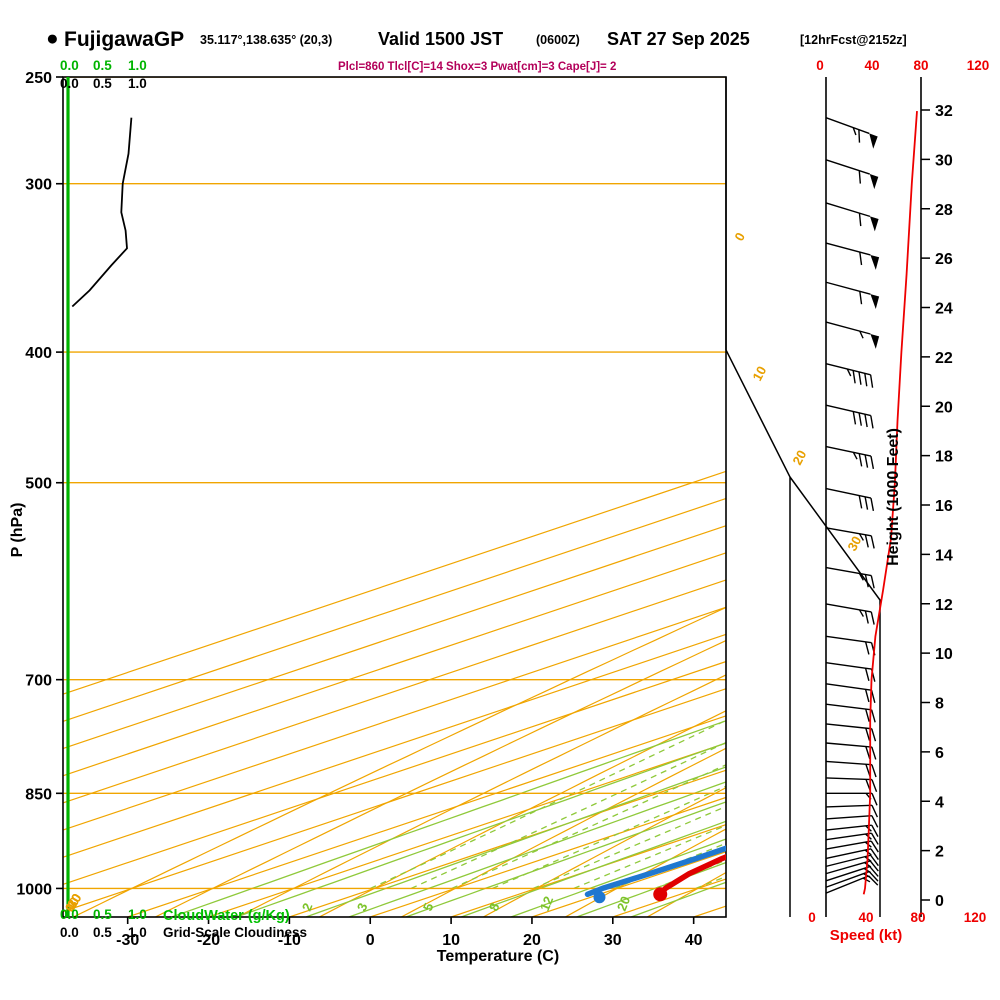 The image size is (1000, 1000). Describe the element at coordinates (944, 555) in the screenshot. I see `height-tick-14: 14` at that location.